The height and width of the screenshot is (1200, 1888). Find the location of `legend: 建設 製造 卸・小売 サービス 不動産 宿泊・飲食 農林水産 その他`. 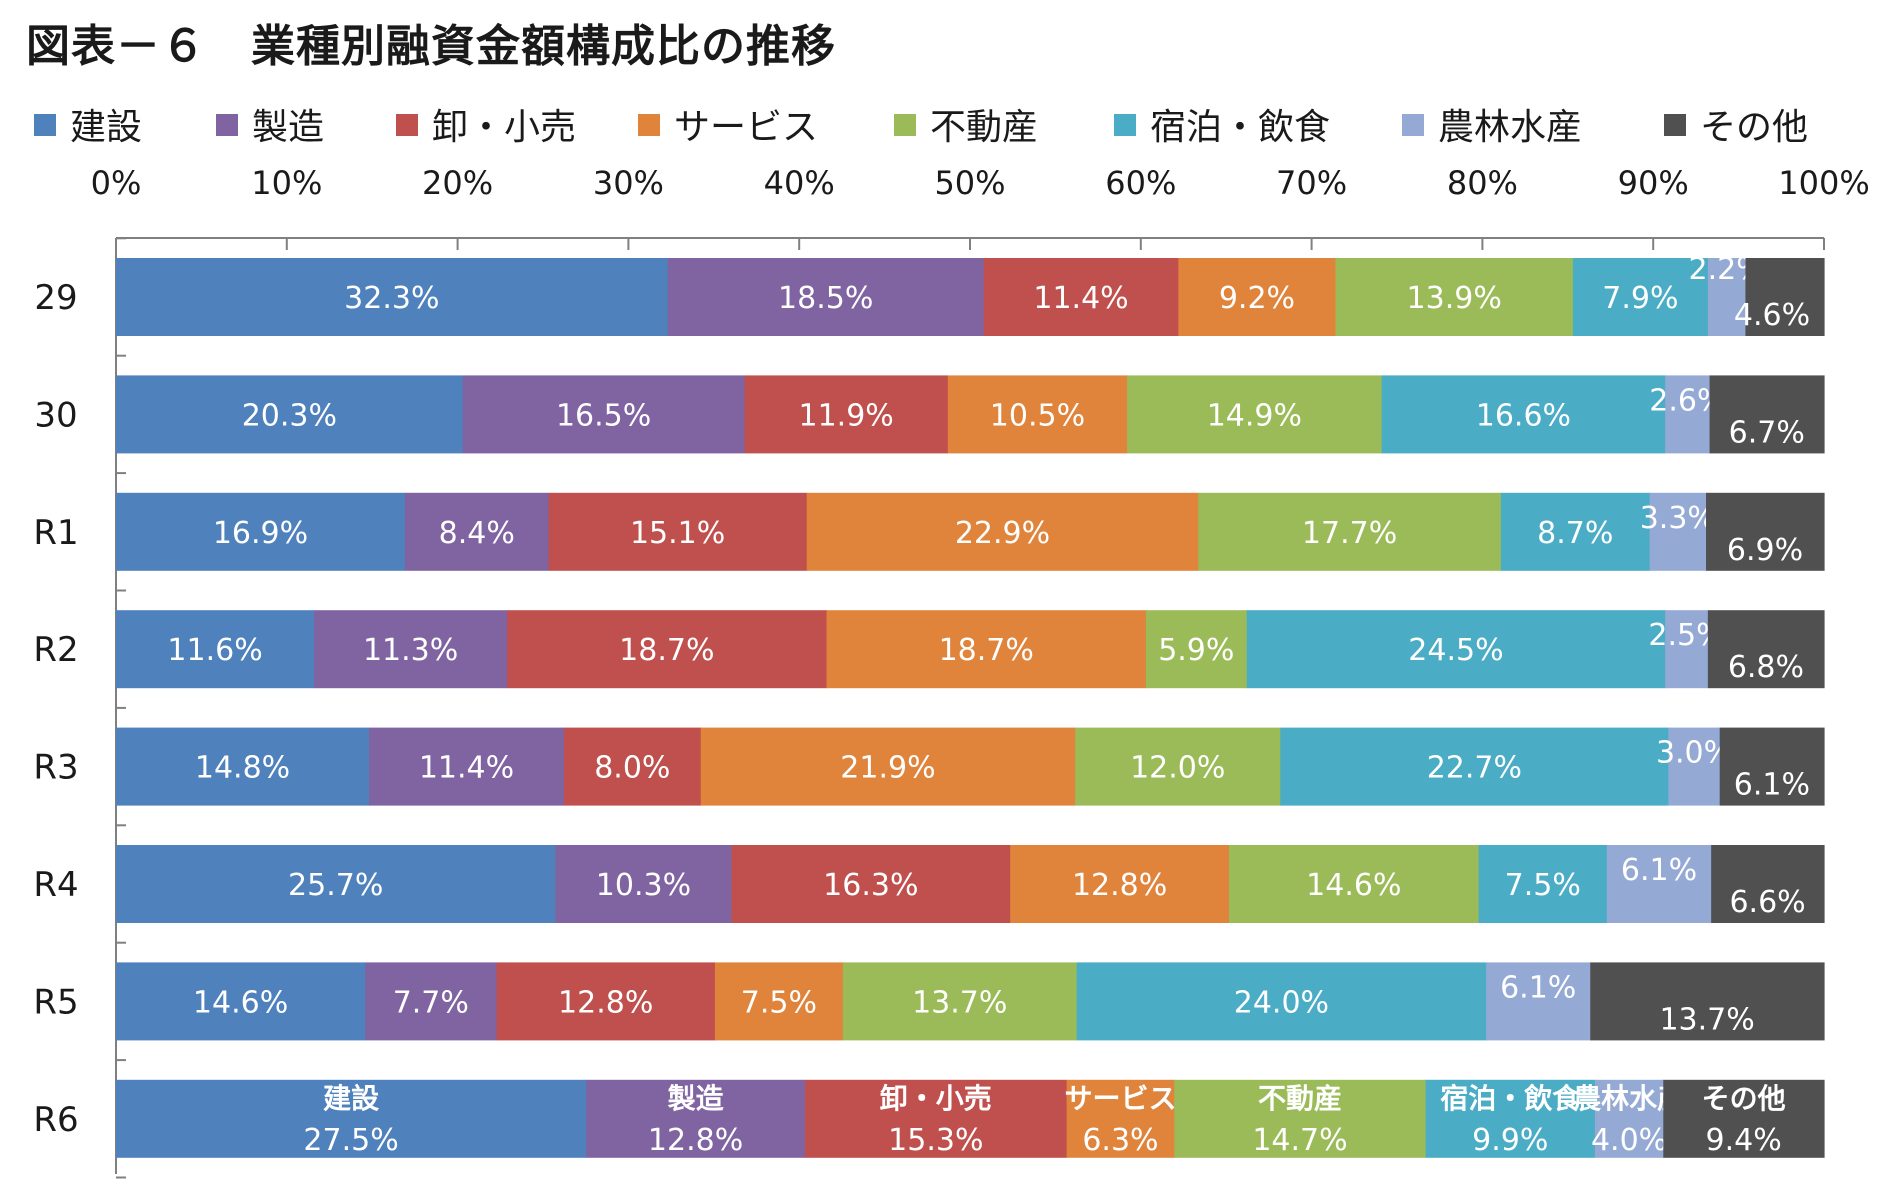

legend: 建設 製造 卸・小売 サービス 不動産 宿泊・飲食 農林水産 その他 is located at coordinates (921, 127).